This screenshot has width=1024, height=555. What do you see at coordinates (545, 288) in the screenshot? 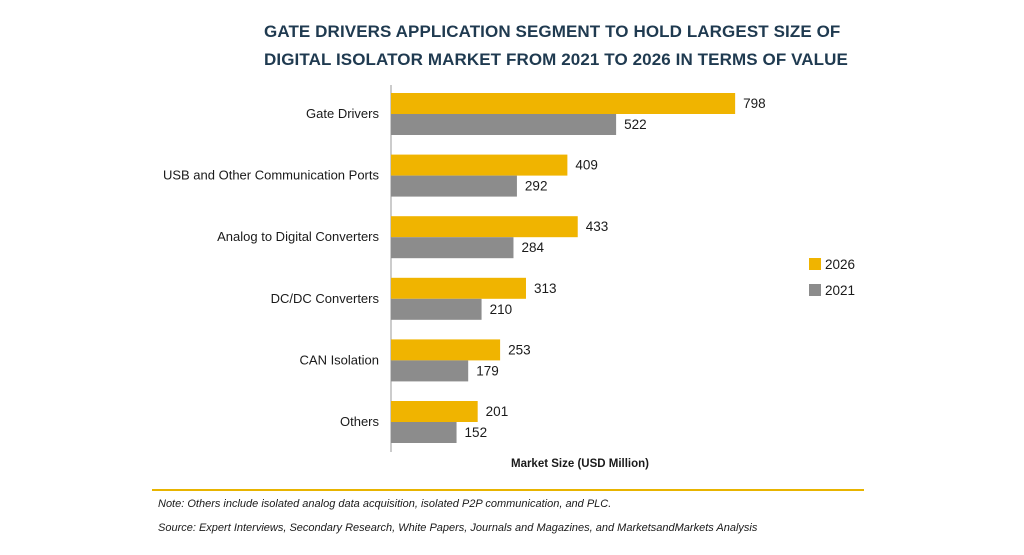
I see `data-label-2026-dc-dc-converters: 313` at bounding box center [545, 288].